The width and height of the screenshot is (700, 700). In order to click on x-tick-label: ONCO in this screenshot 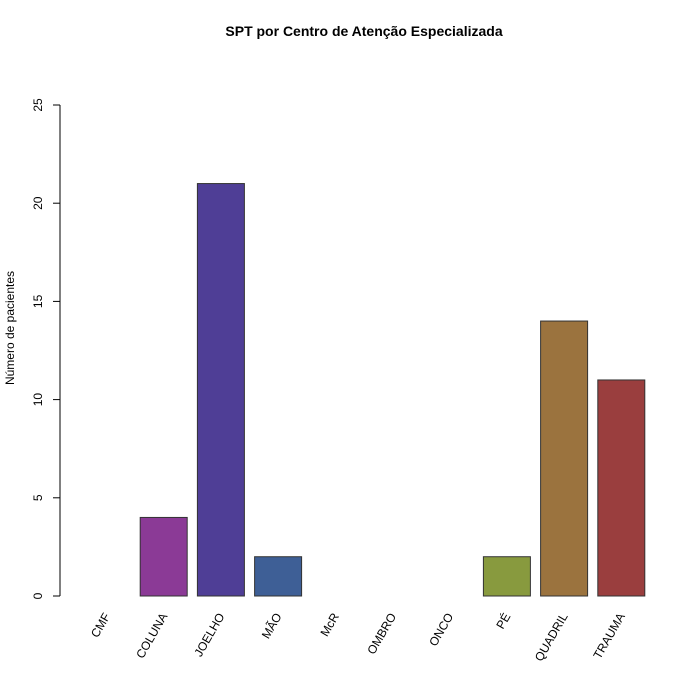, I will do `click(441, 630)`.